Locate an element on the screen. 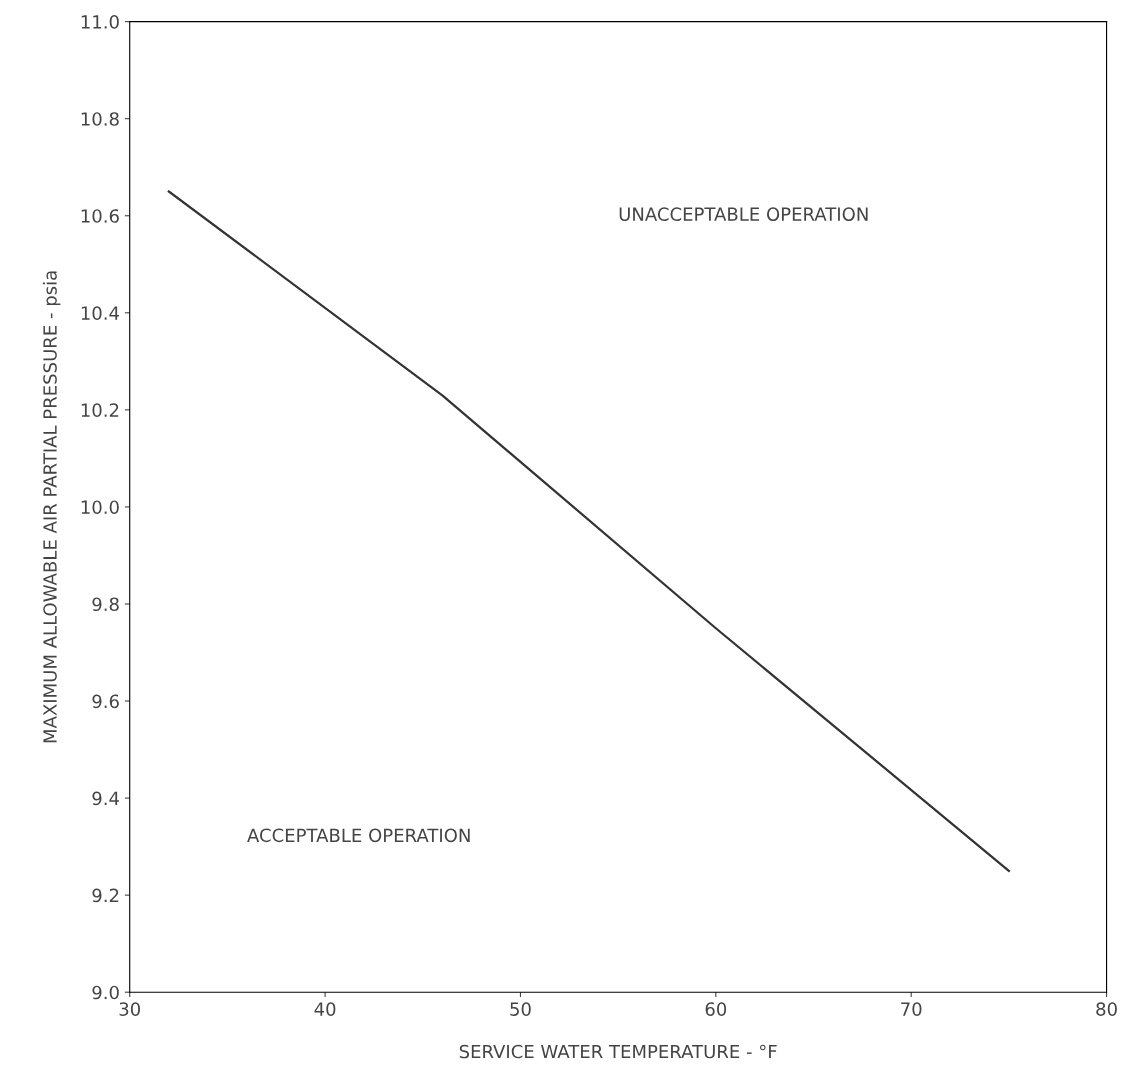 The width and height of the screenshot is (1128, 1082). y-tick-label: 9.2 is located at coordinates (105, 895).